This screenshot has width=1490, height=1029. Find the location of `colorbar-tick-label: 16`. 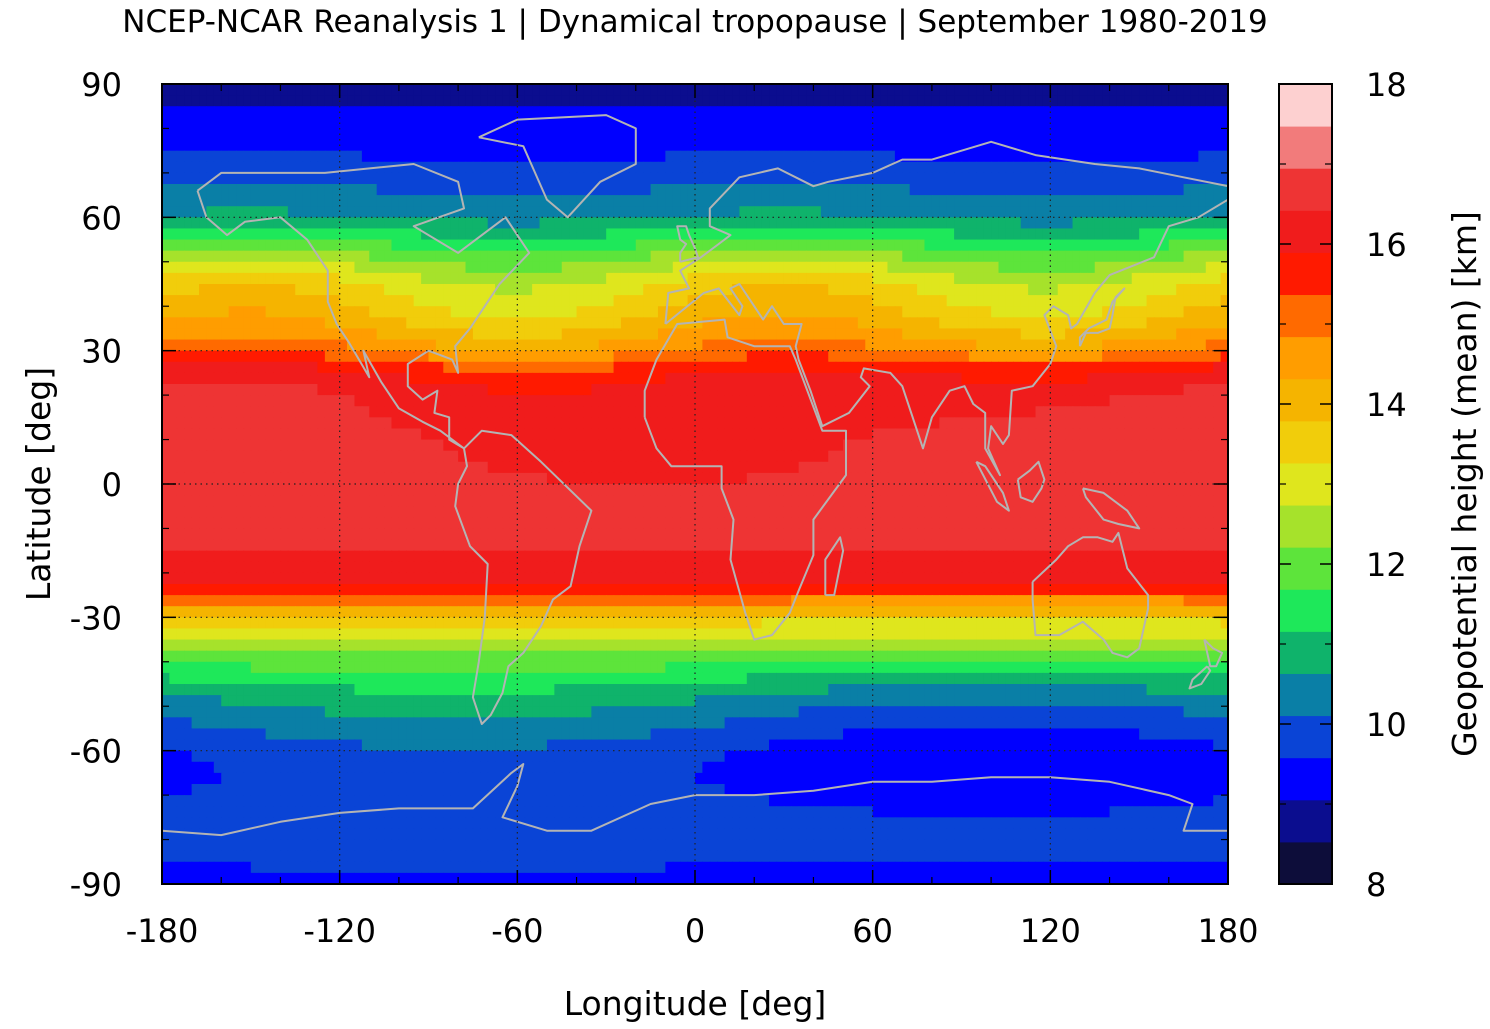

colorbar-tick-label: 16 is located at coordinates (1386, 245).